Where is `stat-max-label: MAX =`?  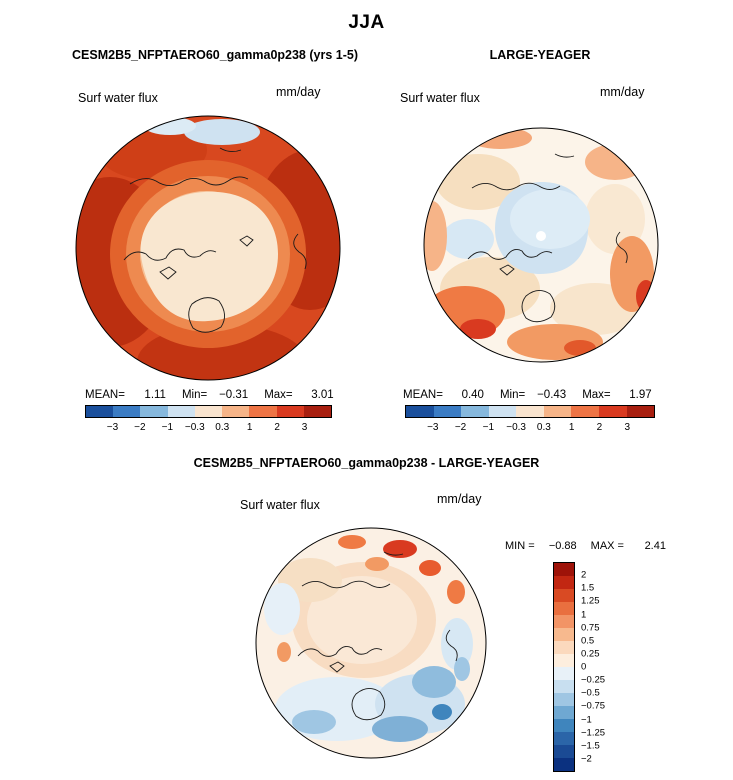
stat-max-label: MAX = is located at coordinates (607, 546).